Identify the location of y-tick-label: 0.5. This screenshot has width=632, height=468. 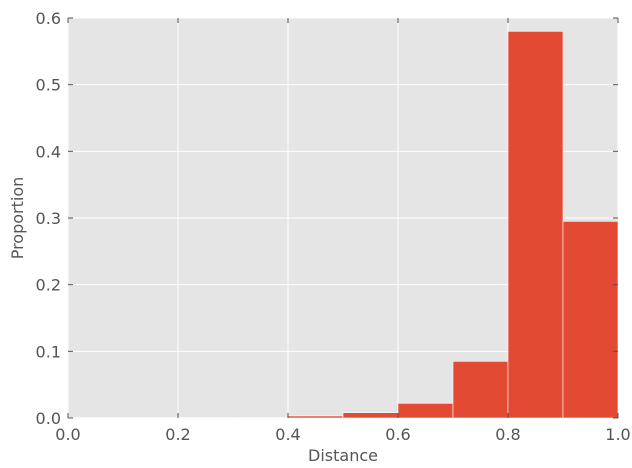
(48, 85).